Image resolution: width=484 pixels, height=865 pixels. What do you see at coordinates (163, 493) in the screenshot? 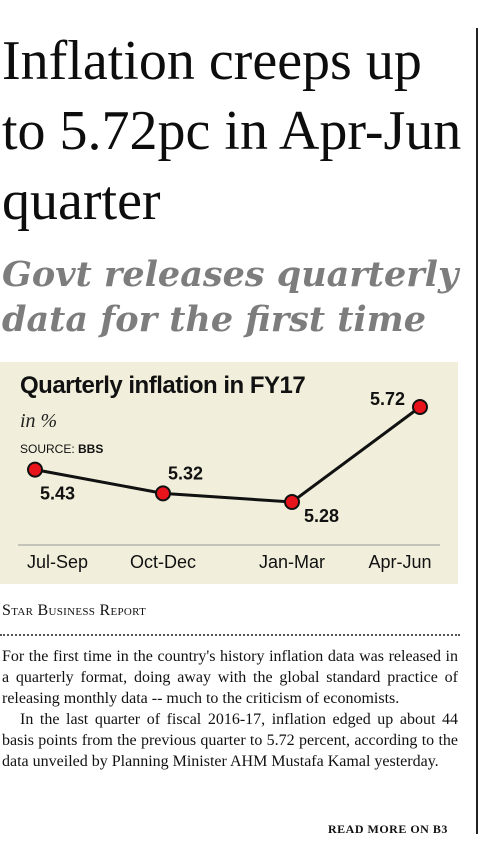
I see `data-point-oct-dec` at bounding box center [163, 493].